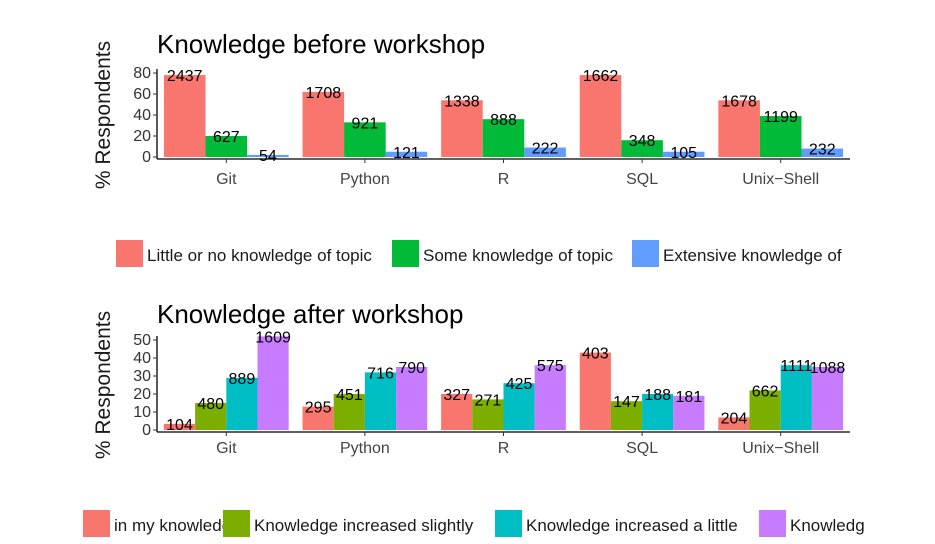 This screenshot has height=544, width=935. I want to click on data-label: 204, so click(734, 418).